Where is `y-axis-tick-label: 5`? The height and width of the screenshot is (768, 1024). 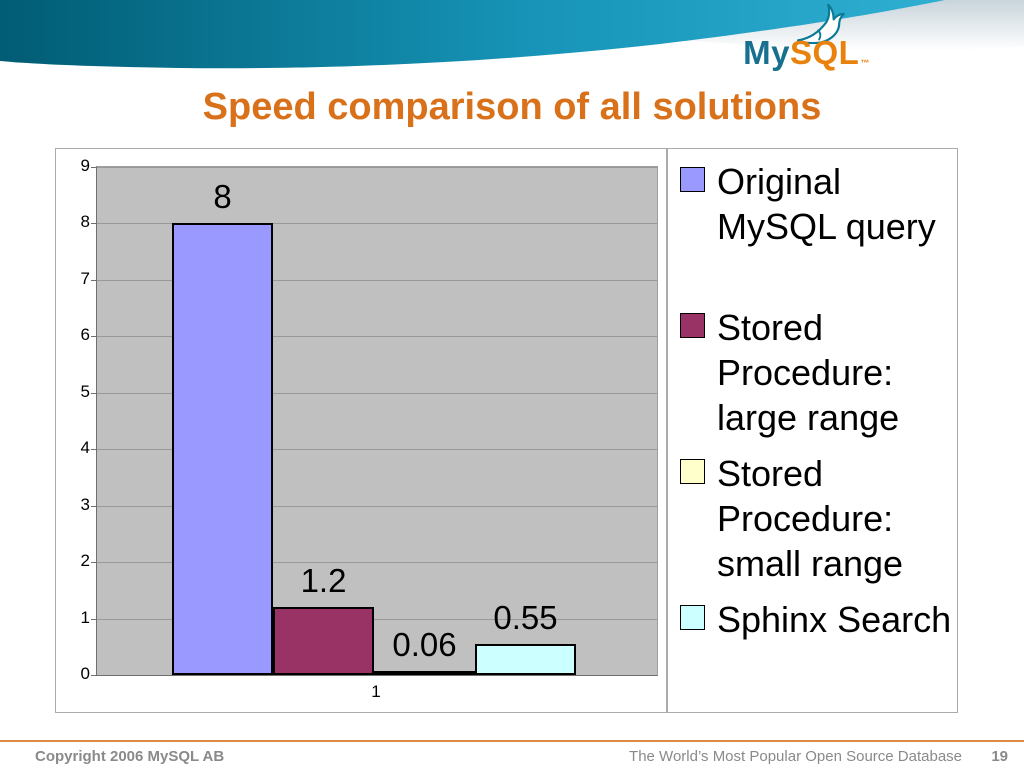 y-axis-tick-label: 5 is located at coordinates (85, 391).